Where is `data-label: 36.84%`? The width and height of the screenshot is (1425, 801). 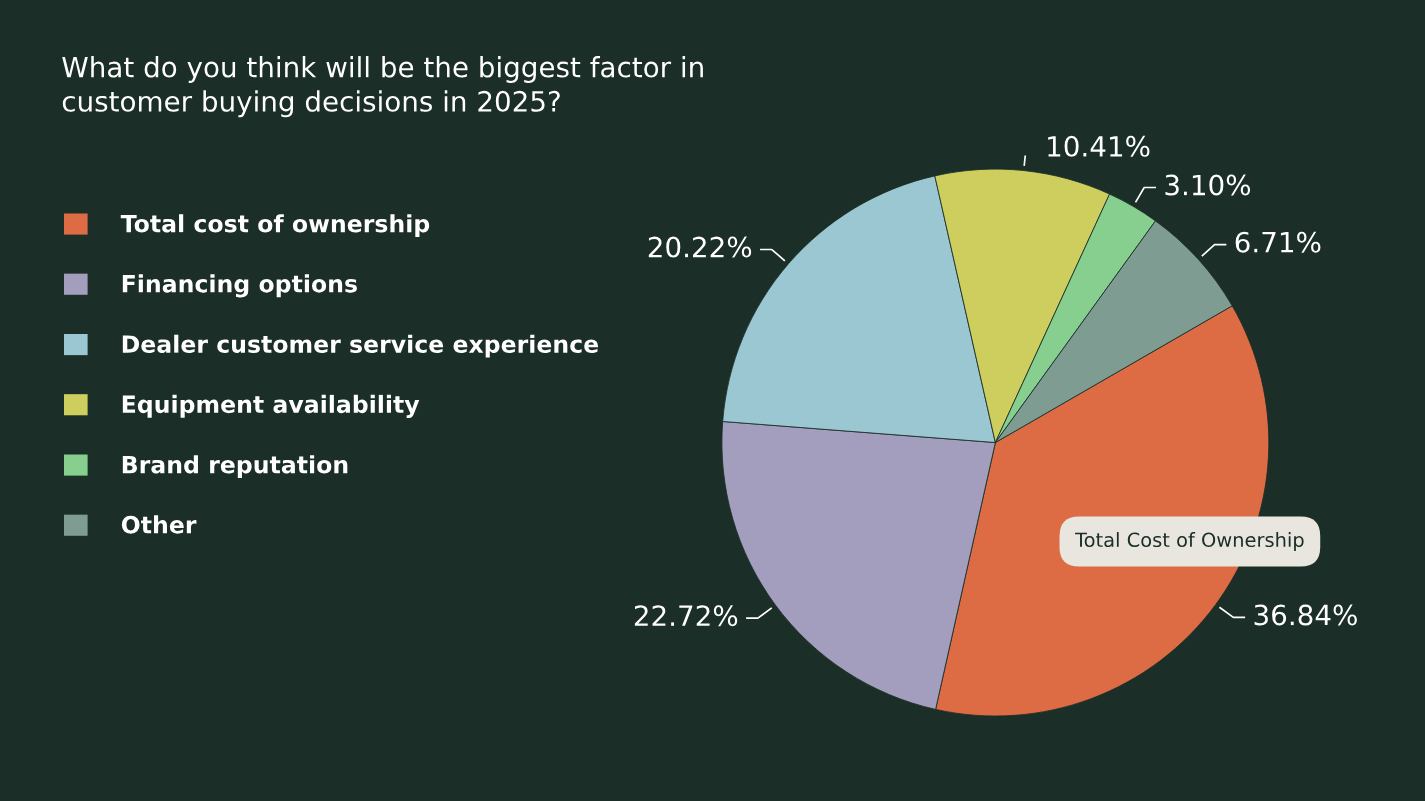 data-label: 36.84% is located at coordinates (1305, 615).